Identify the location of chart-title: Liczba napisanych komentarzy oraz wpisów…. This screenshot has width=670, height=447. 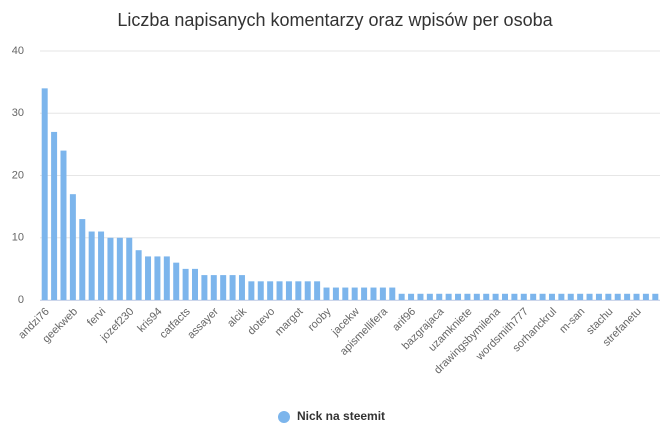
(335, 20).